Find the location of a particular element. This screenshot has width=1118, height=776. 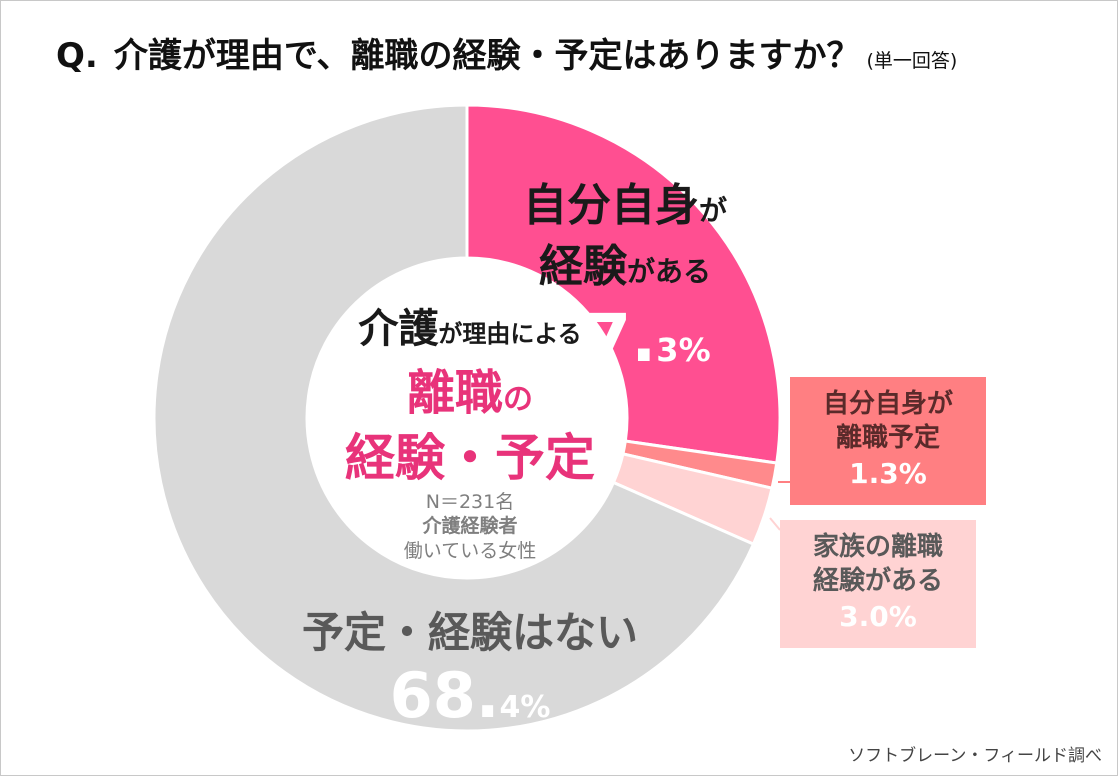

callout-family-experience: 家族の離職 経験がある 3.0% is located at coordinates (878, 584).